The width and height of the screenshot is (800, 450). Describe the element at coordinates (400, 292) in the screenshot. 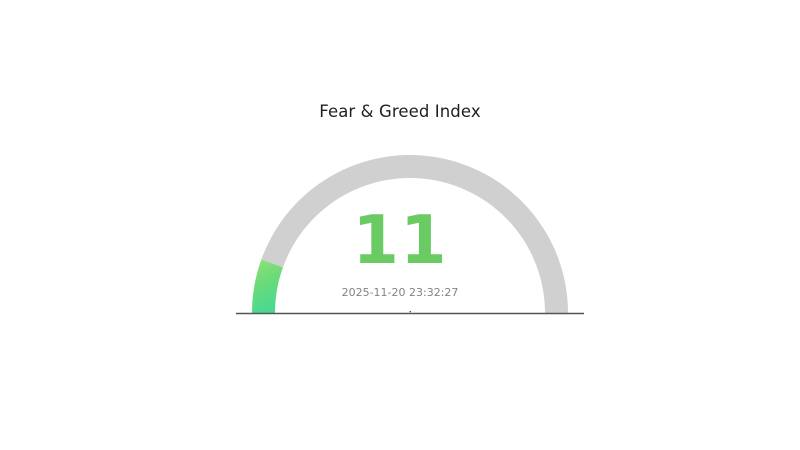

I see `gauge-timestamp-label: 2025-11-20 23:32:27` at that location.